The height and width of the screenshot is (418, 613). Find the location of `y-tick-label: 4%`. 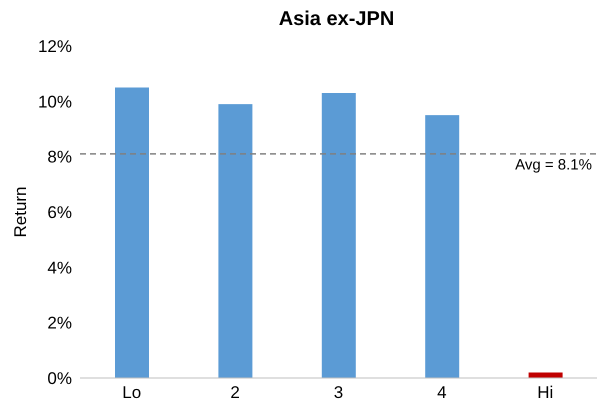

y-tick-label: 4% is located at coordinates (59, 268).